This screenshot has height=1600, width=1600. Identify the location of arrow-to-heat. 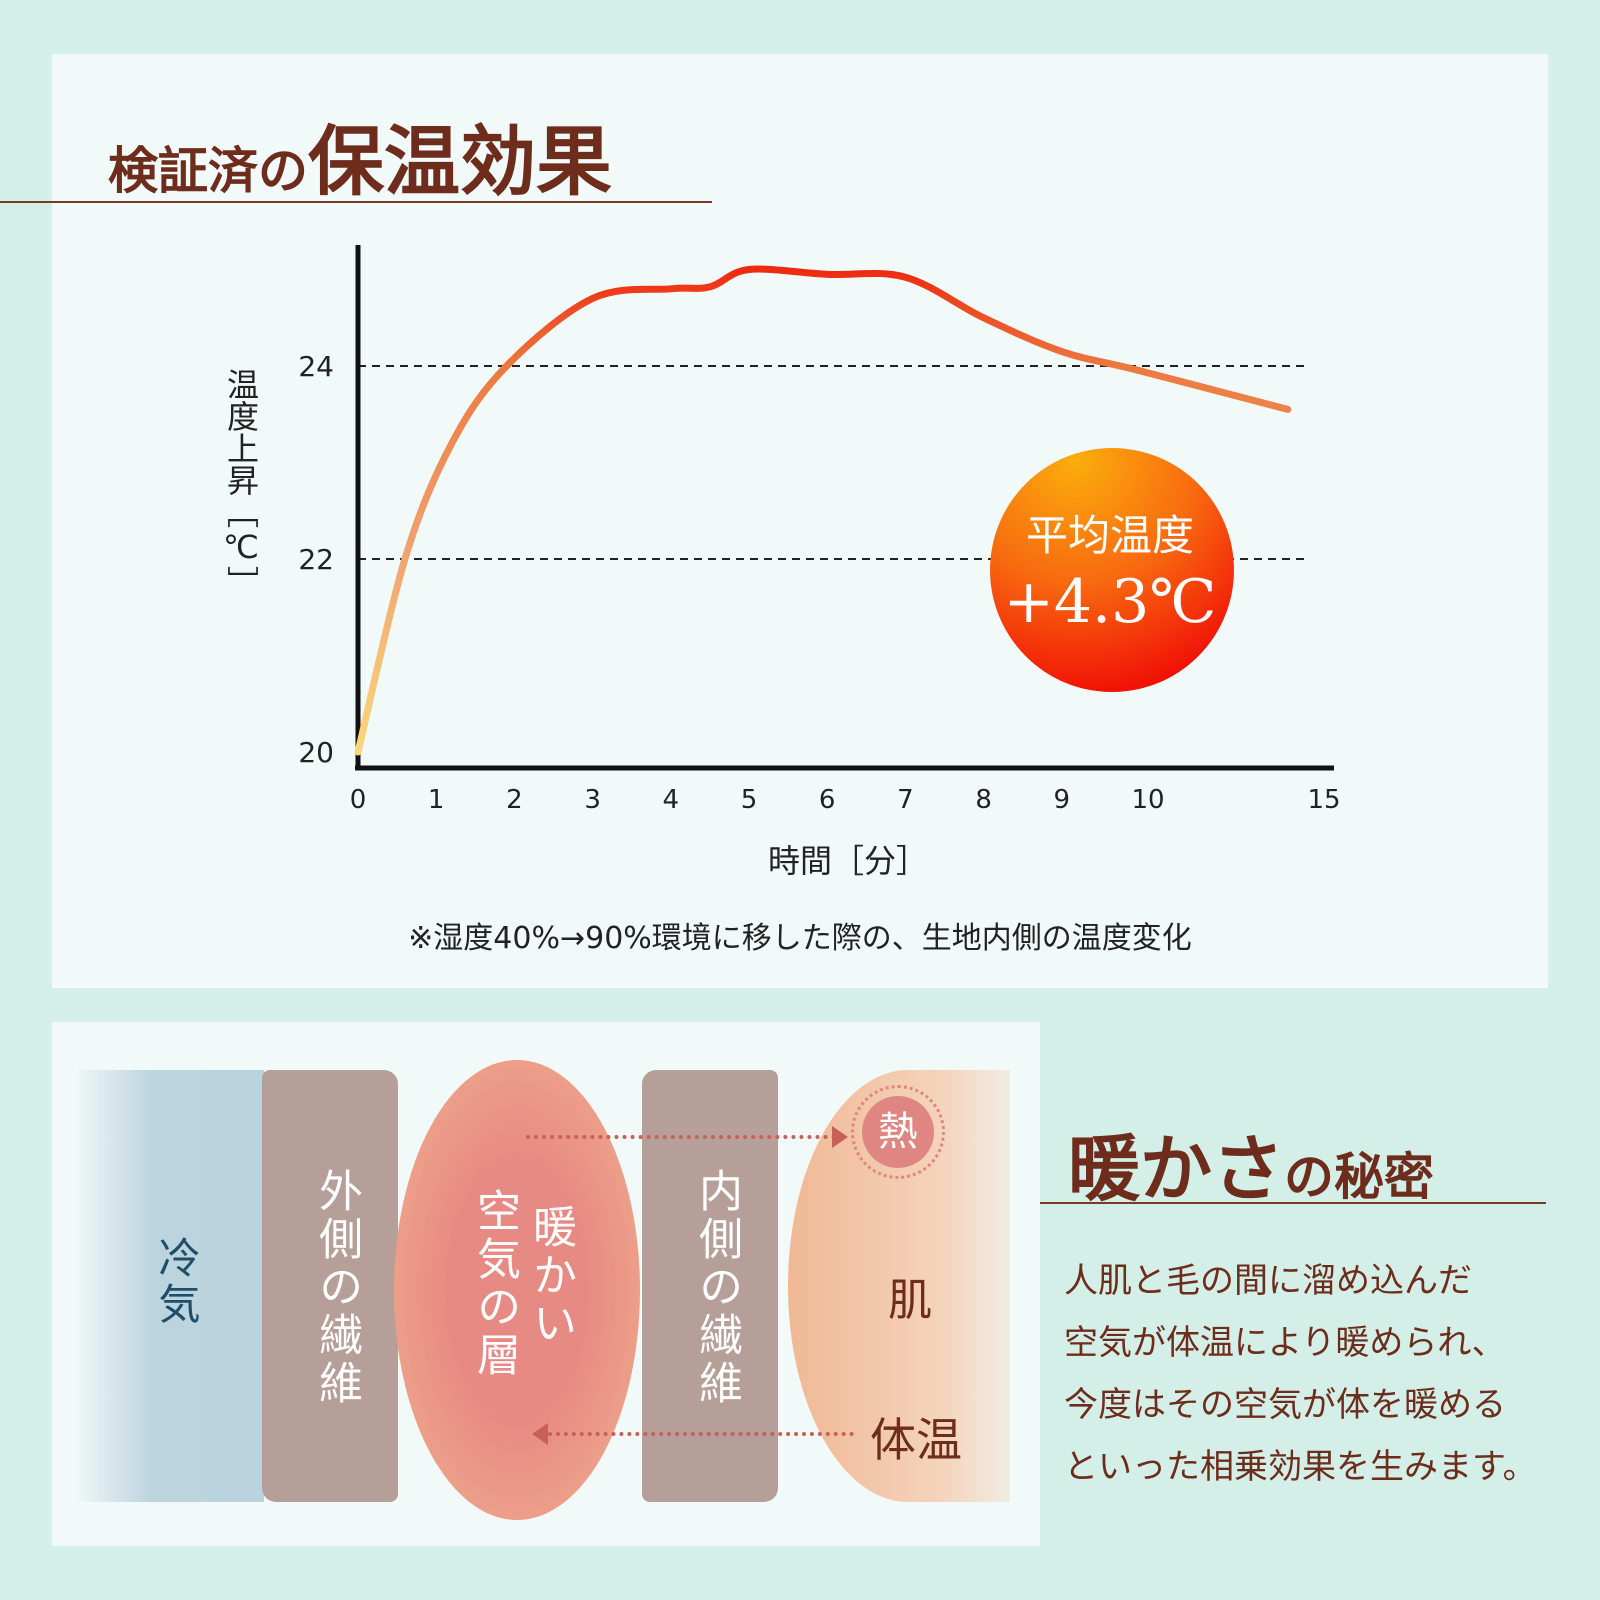
(681, 1137).